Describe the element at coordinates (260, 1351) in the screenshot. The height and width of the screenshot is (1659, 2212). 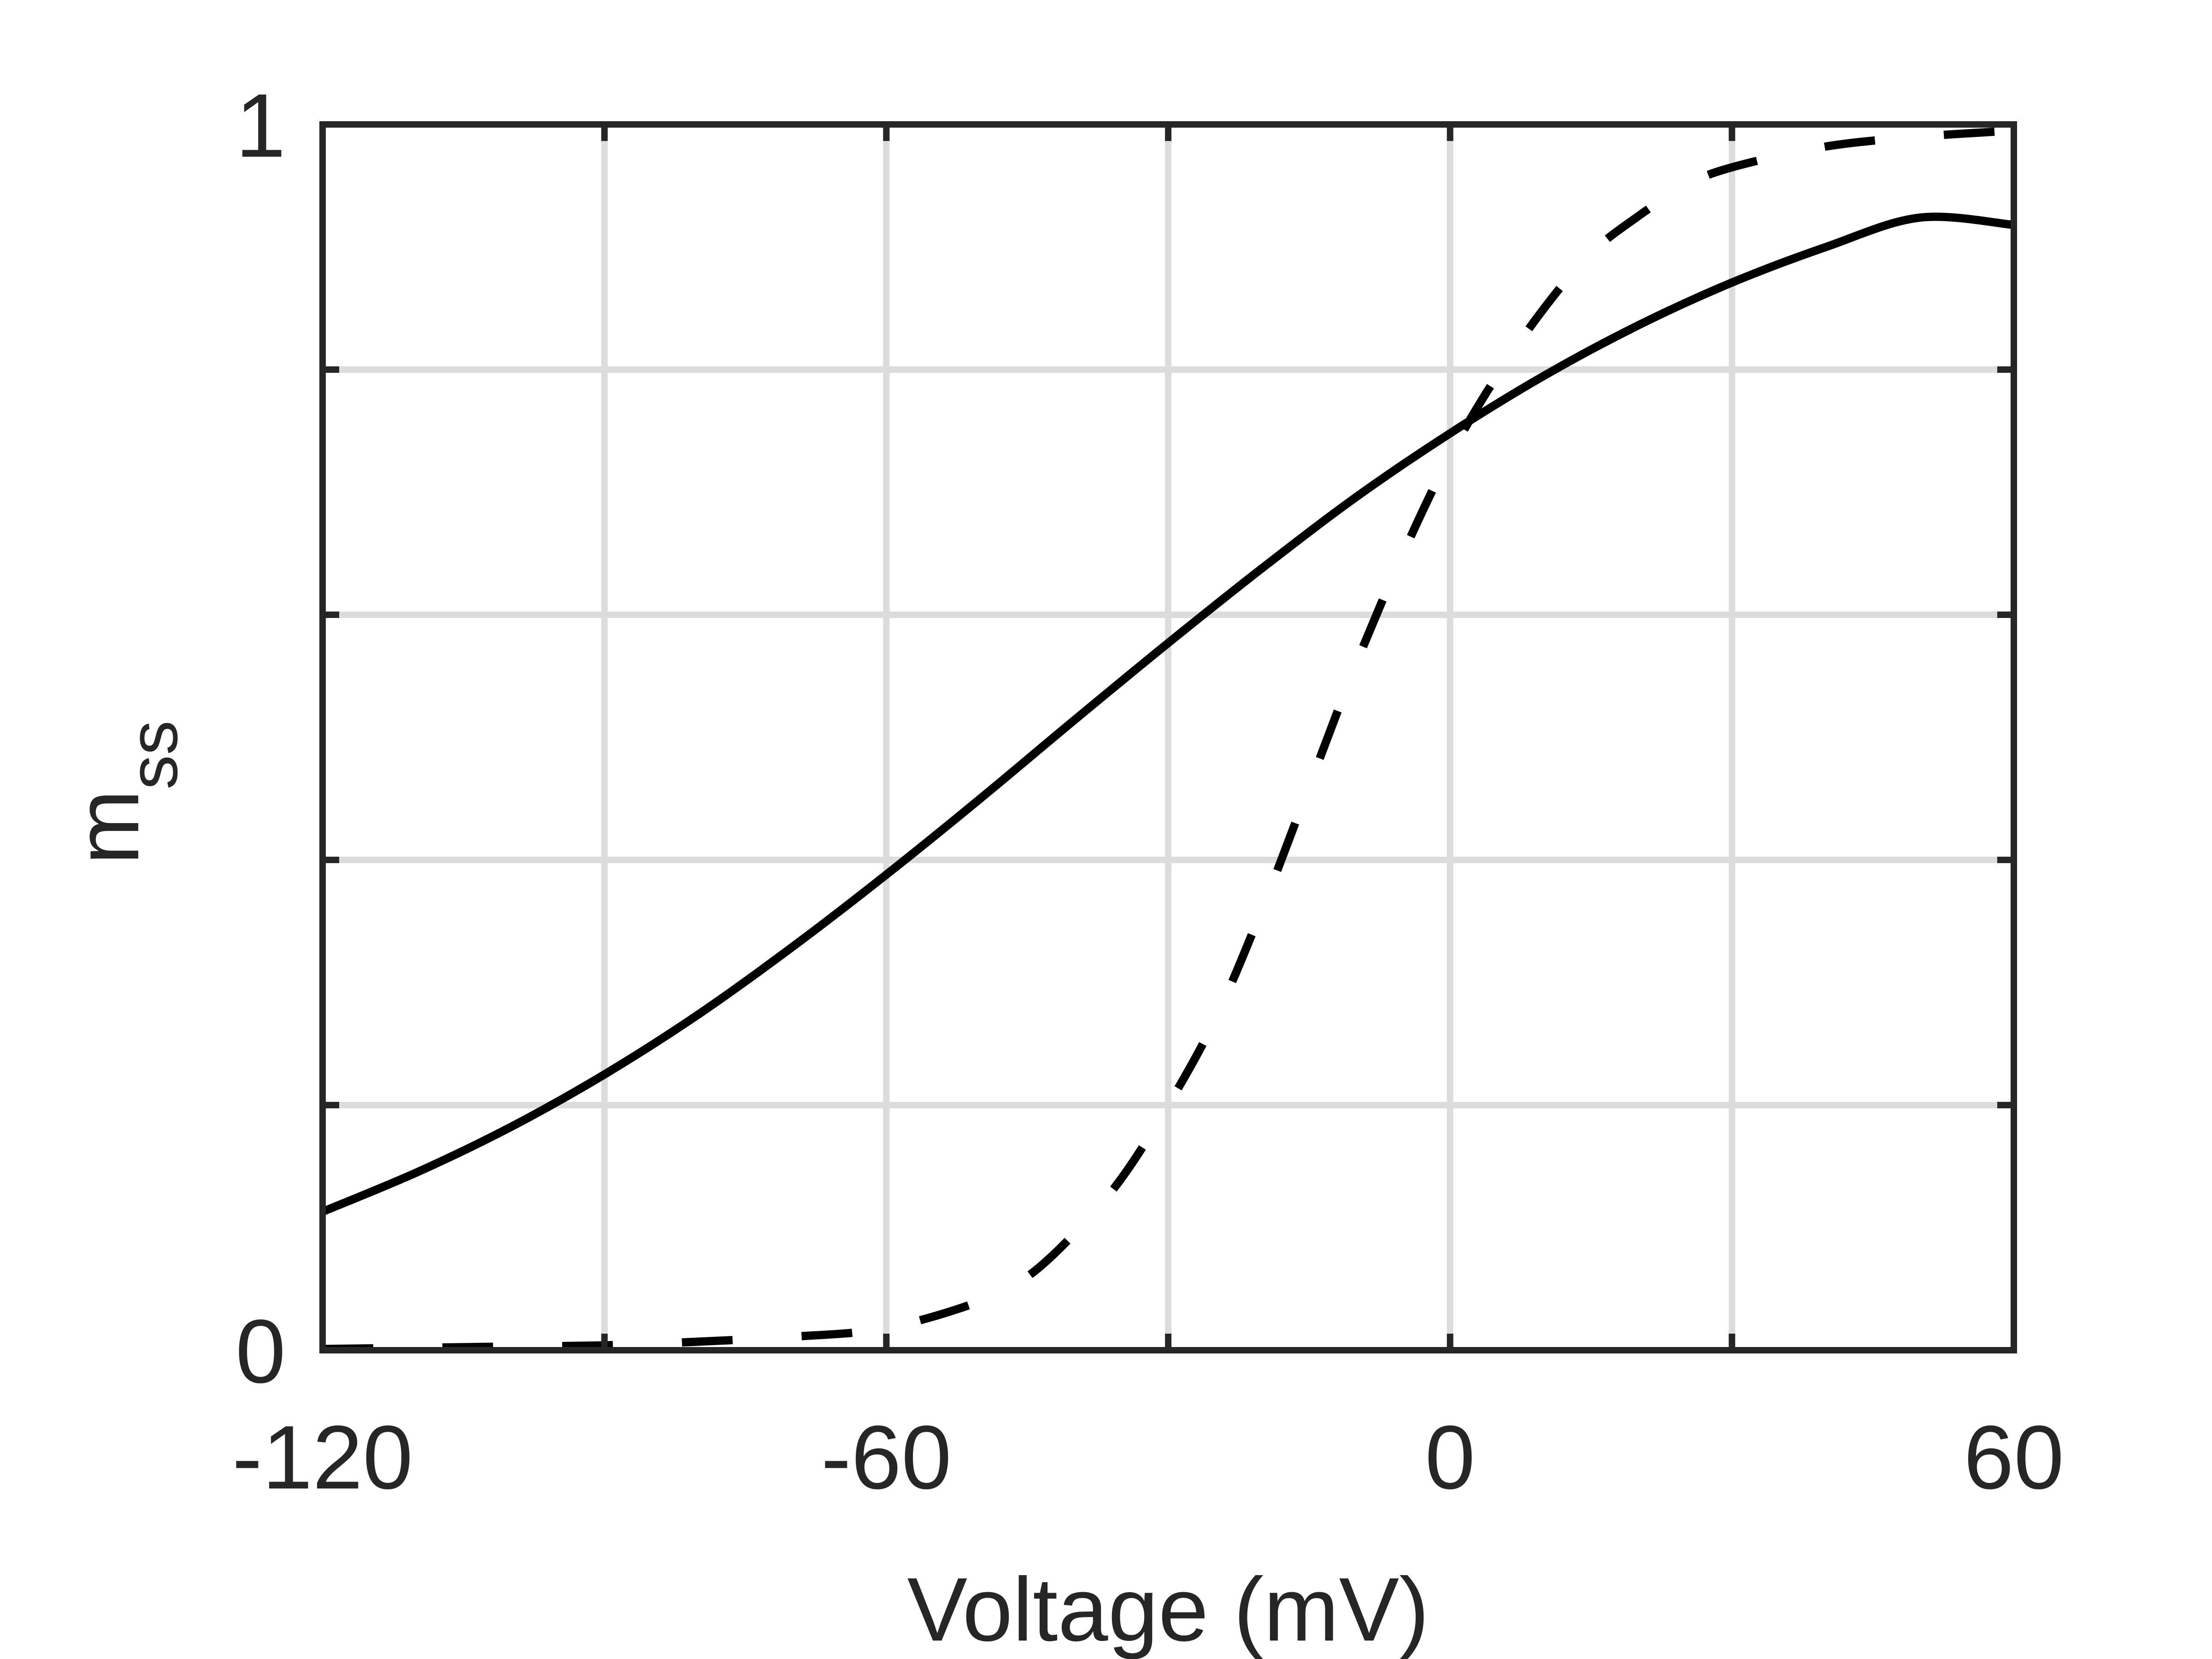
I see `y-tick-label: 0` at that location.